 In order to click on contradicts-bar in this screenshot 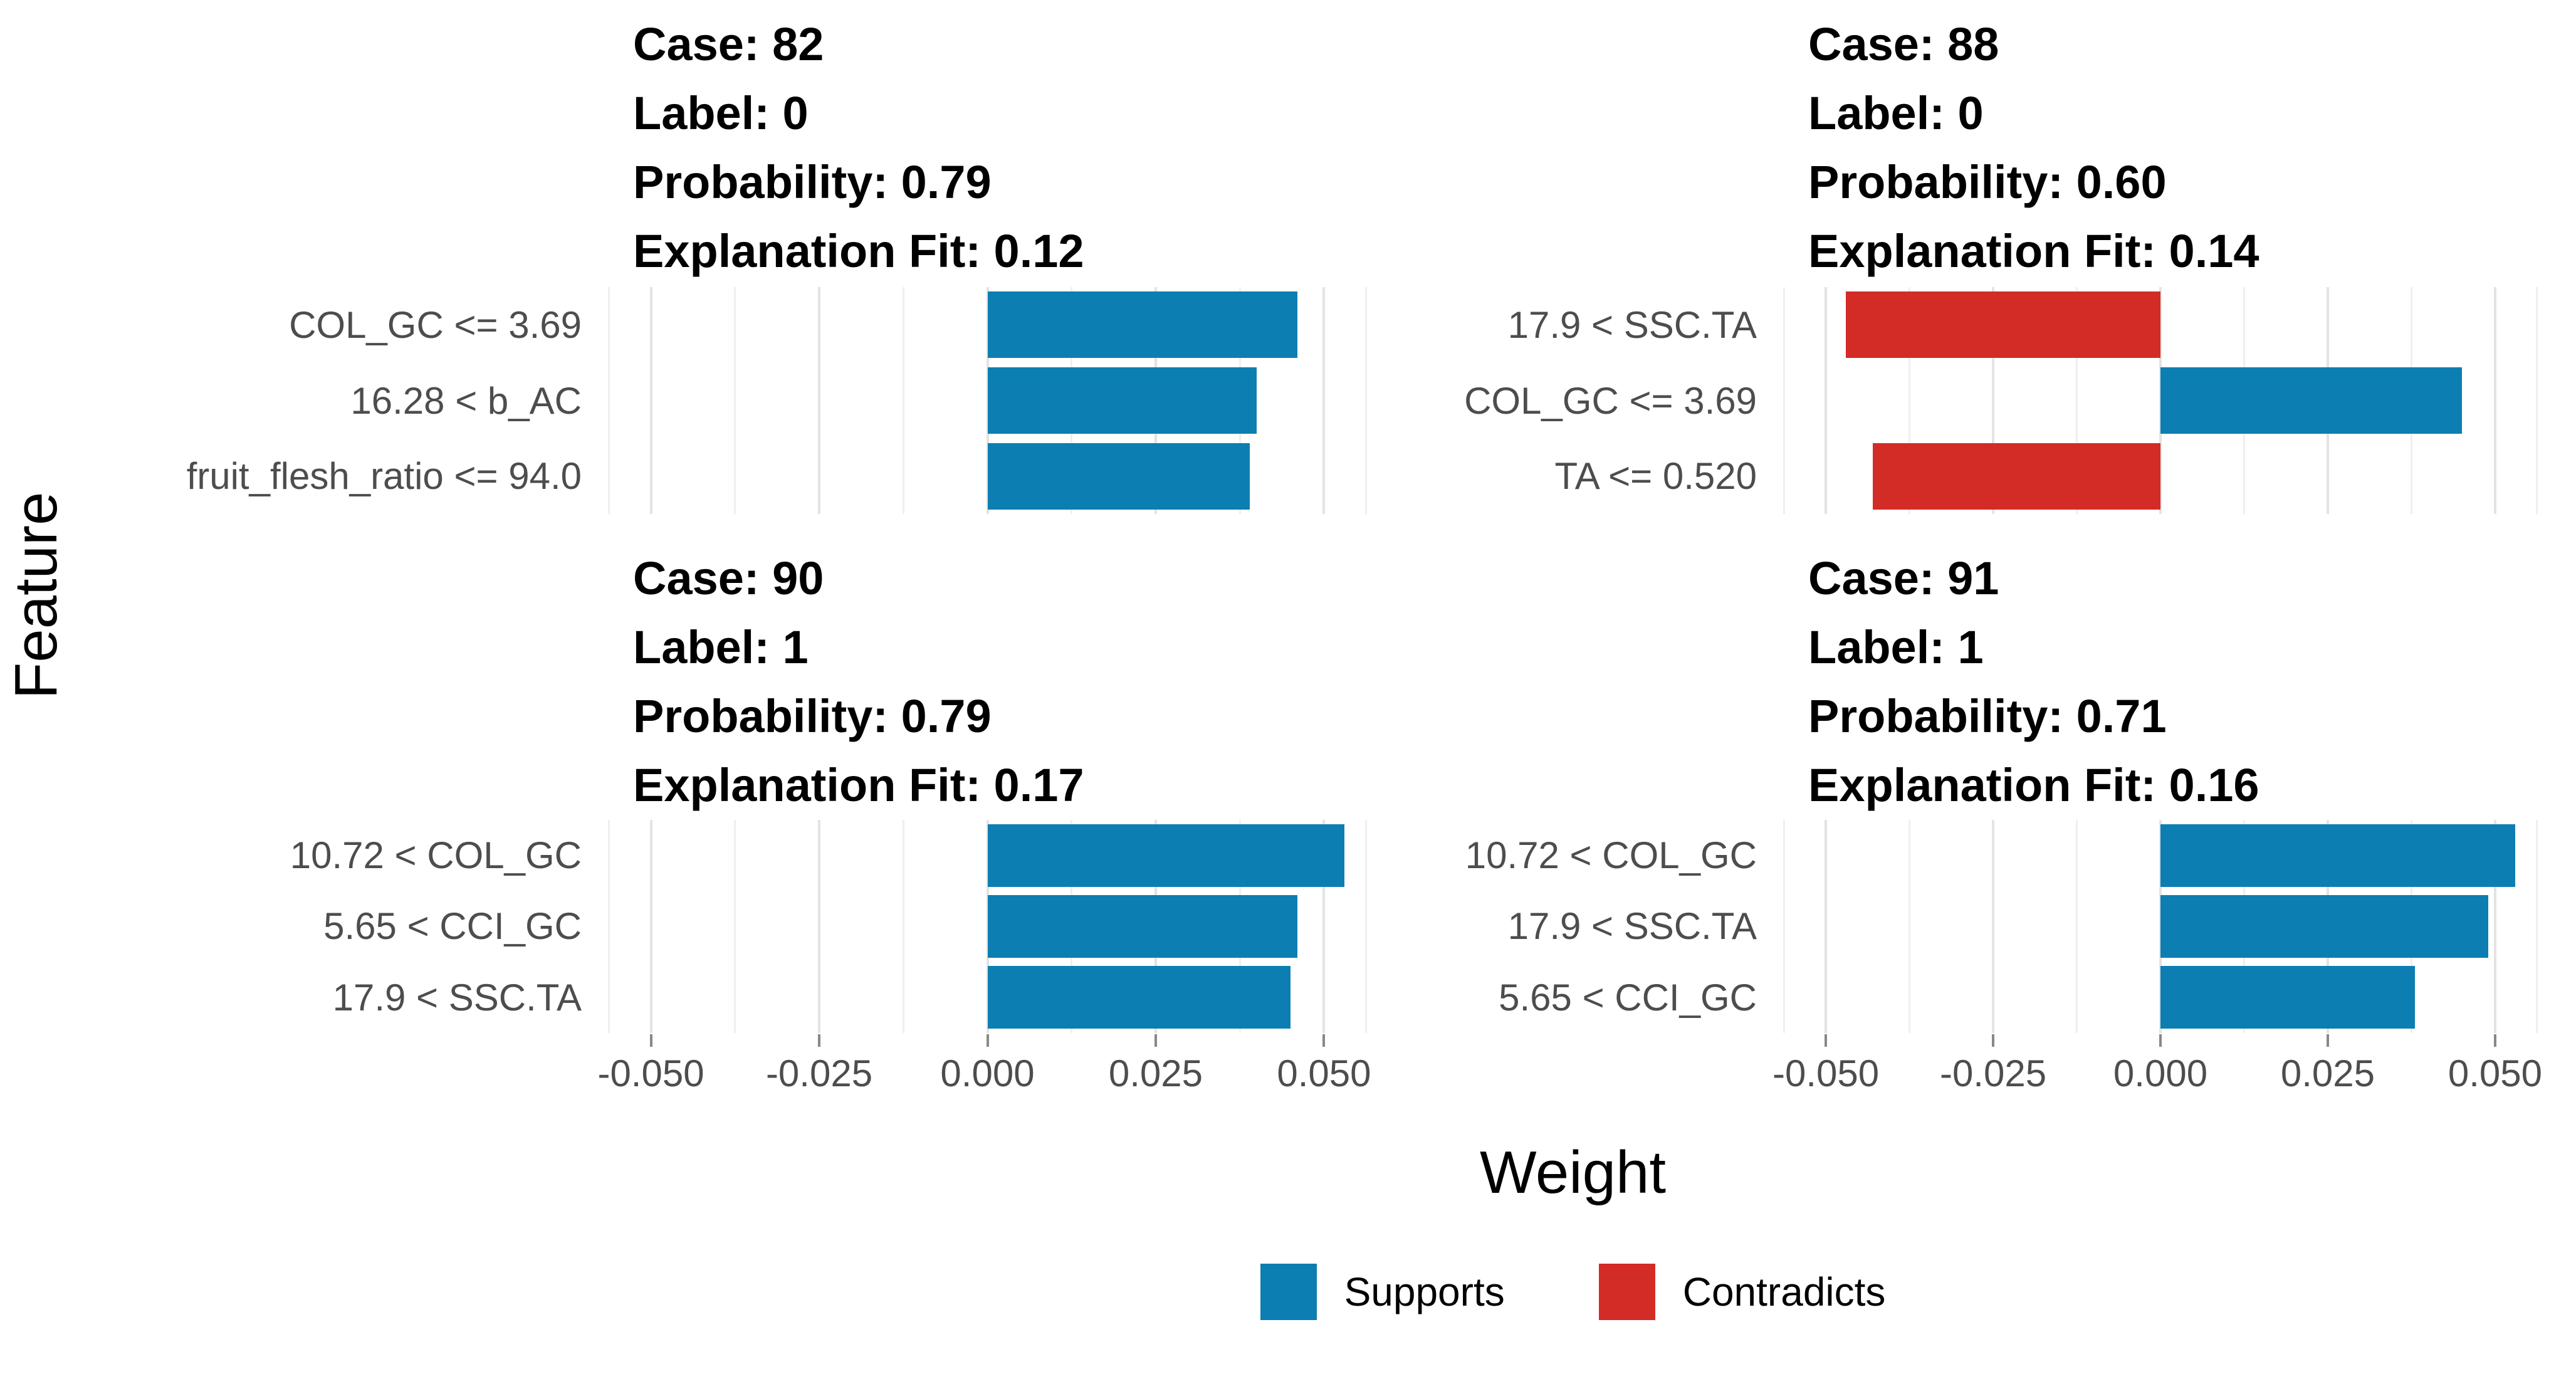, I will do `click(2003, 325)`.